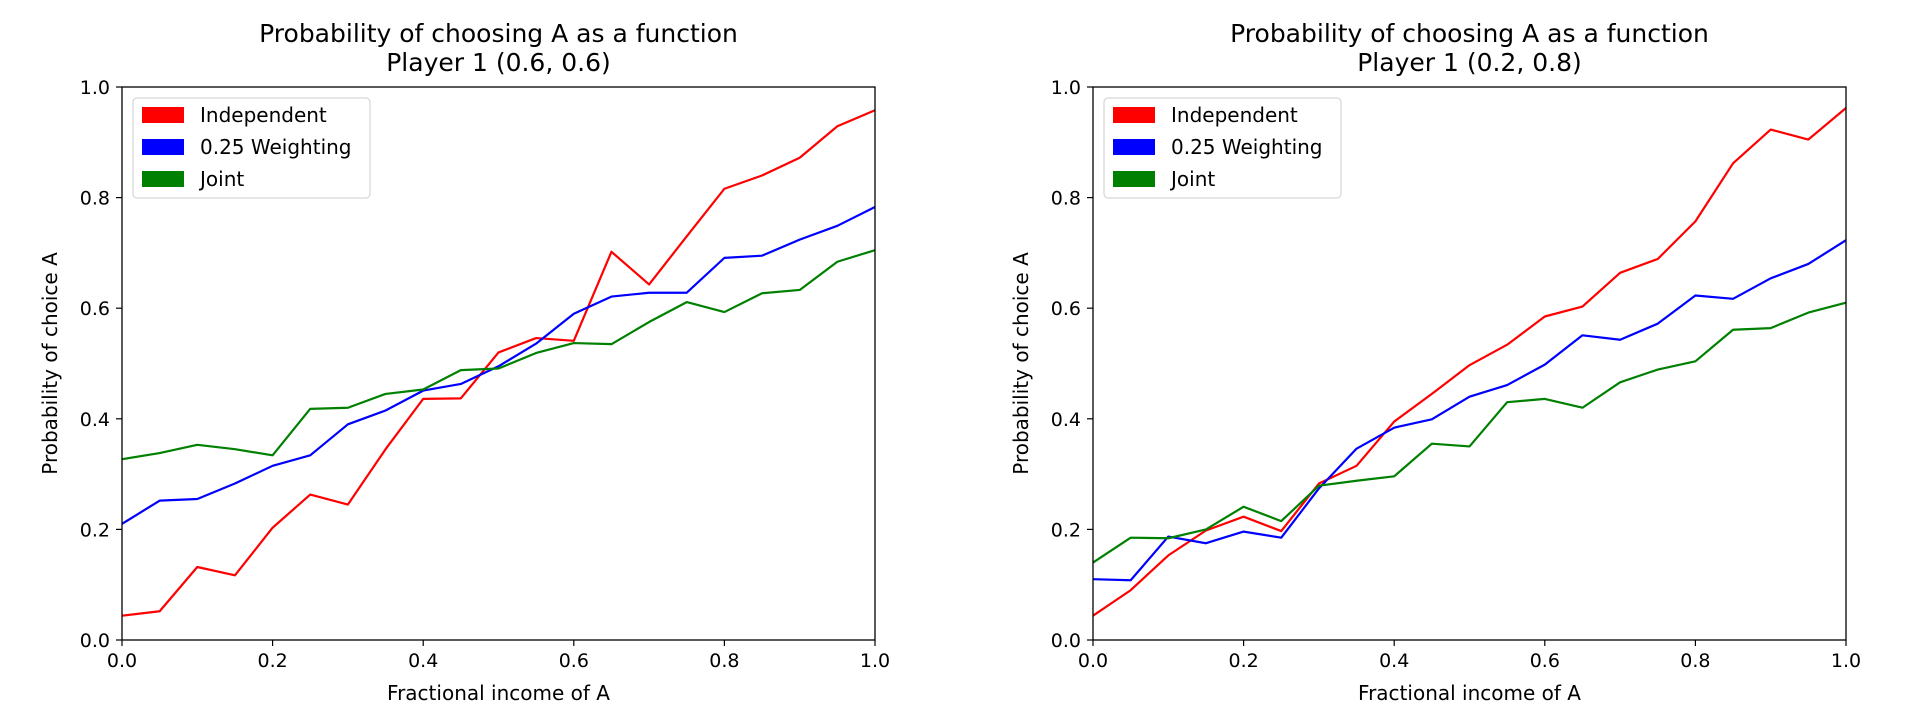  What do you see at coordinates (1469, 62) in the screenshot?
I see `chart-subtitle: Player 1 (0.2, 0.8)` at bounding box center [1469, 62].